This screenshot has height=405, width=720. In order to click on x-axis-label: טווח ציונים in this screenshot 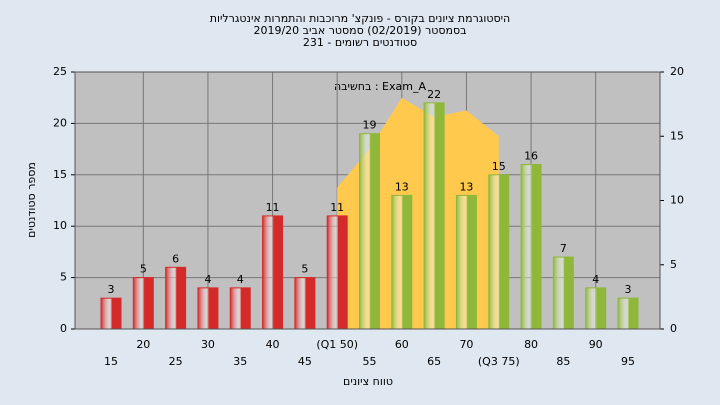, I will do `click(368, 381)`.